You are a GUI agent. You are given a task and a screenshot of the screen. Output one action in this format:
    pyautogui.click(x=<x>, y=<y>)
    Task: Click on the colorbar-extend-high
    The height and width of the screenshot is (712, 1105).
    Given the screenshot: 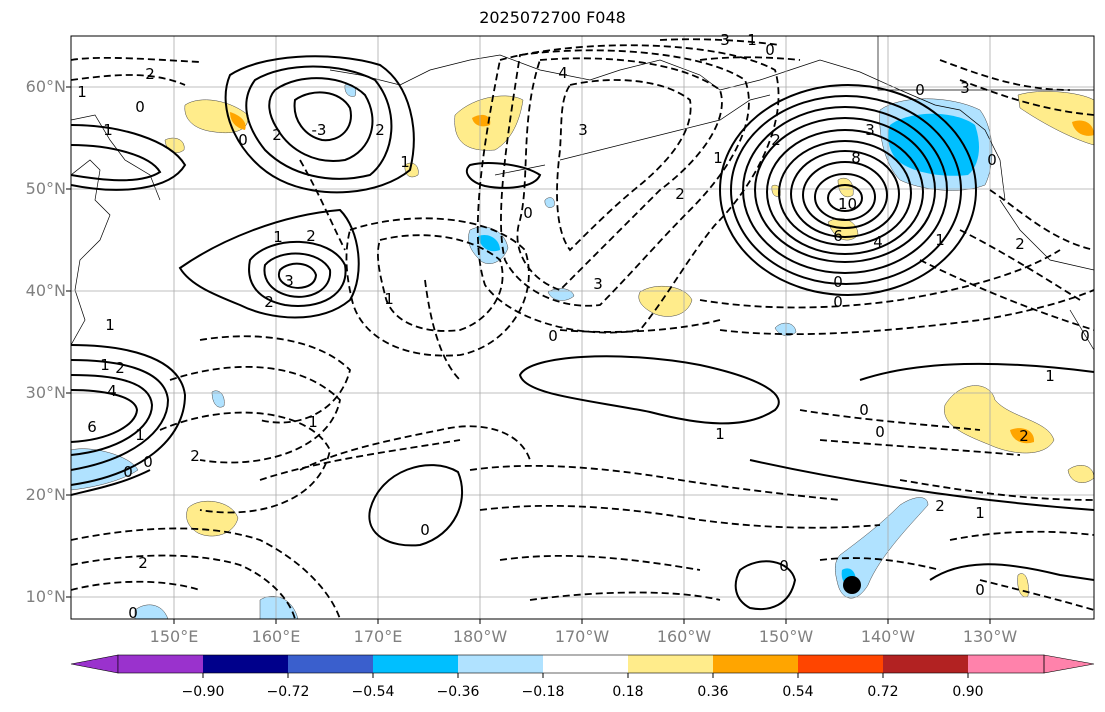 What is the action you would take?
    pyautogui.click(x=1069, y=664)
    